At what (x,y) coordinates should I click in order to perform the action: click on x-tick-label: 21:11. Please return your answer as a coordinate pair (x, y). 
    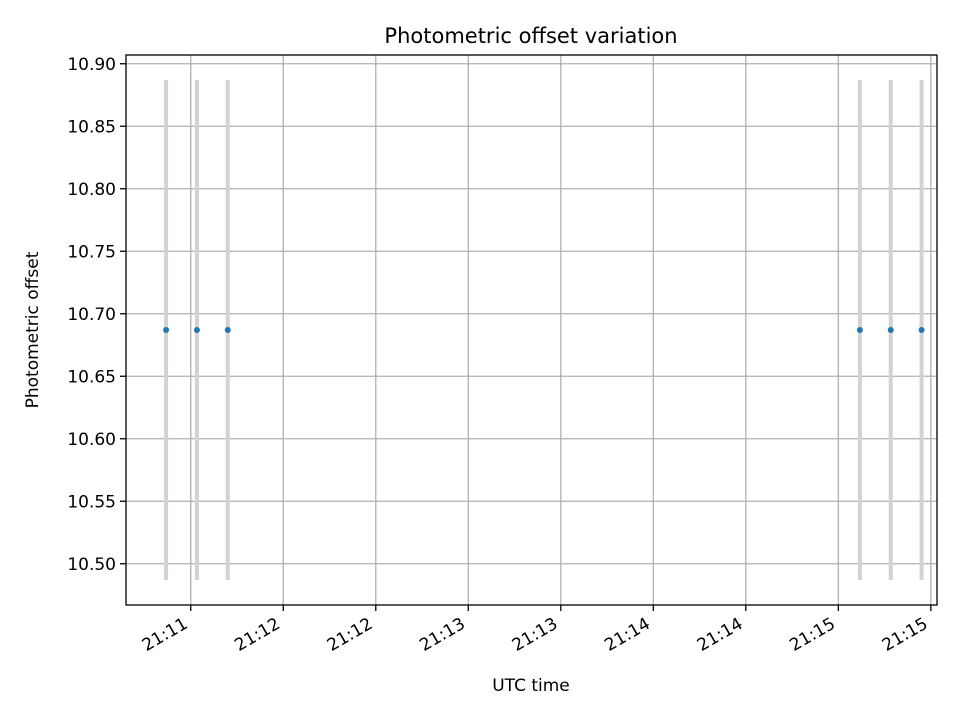
    Looking at the image, I should click on (165, 635).